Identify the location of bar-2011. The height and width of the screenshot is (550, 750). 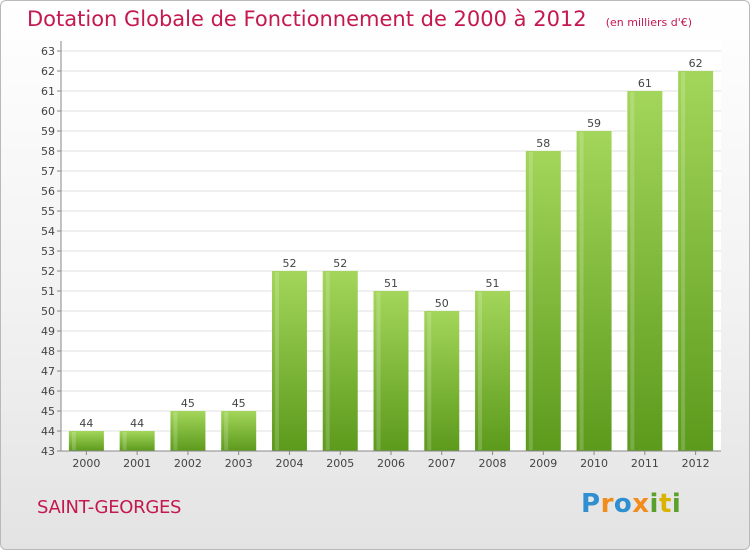
(645, 271).